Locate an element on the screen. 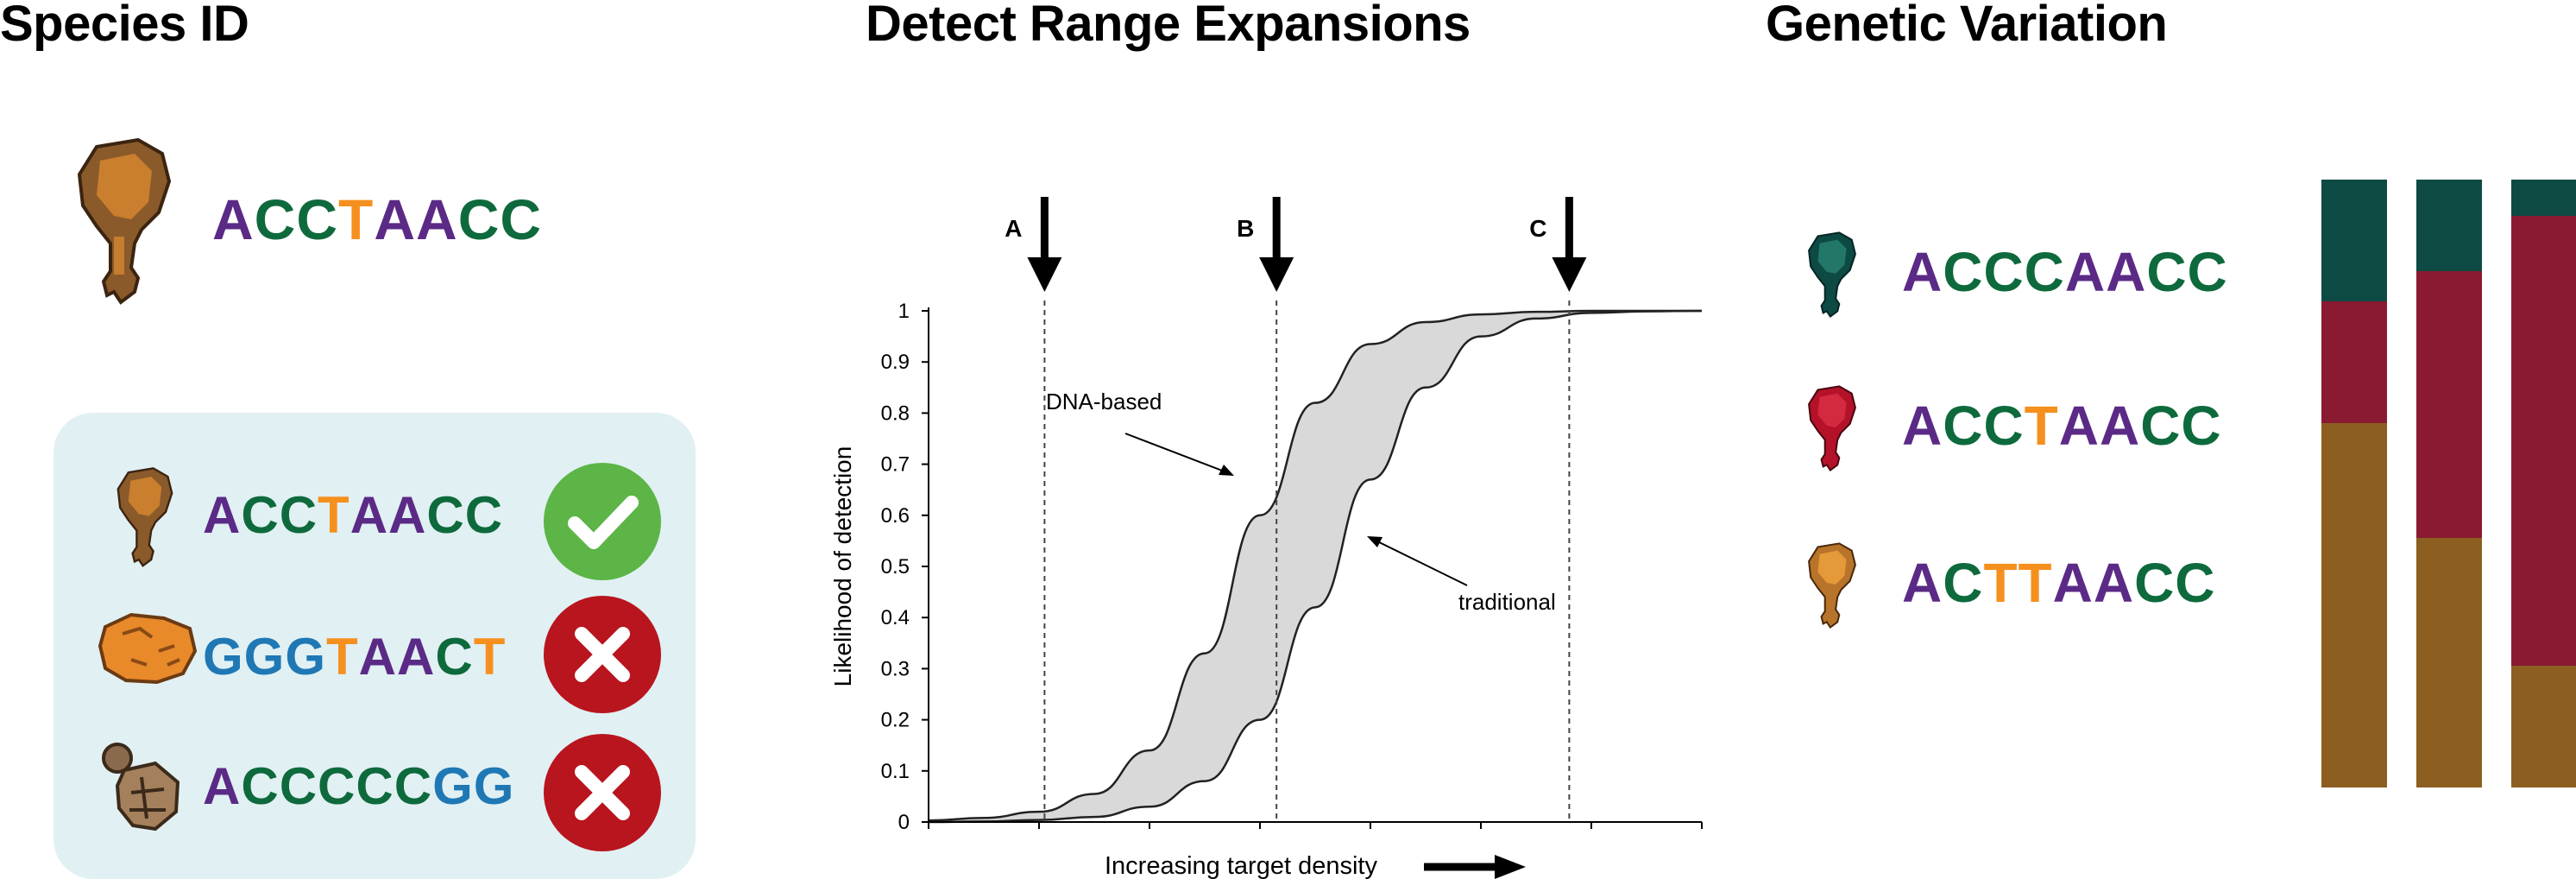 The image size is (2576, 879). variant-row-1: ACCCAACC is located at coordinates (2016, 277).